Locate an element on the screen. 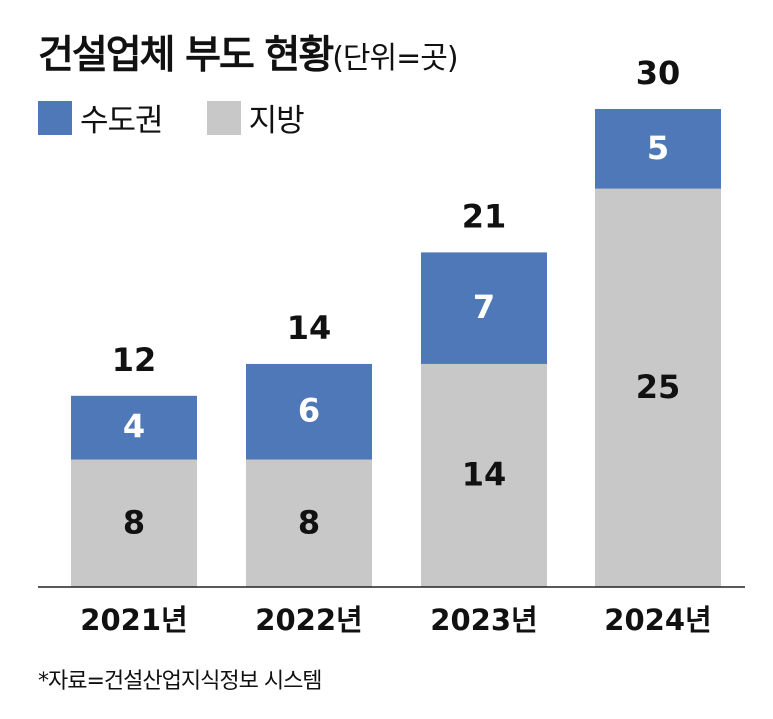  legend-swatch-region is located at coordinates (223, 117).